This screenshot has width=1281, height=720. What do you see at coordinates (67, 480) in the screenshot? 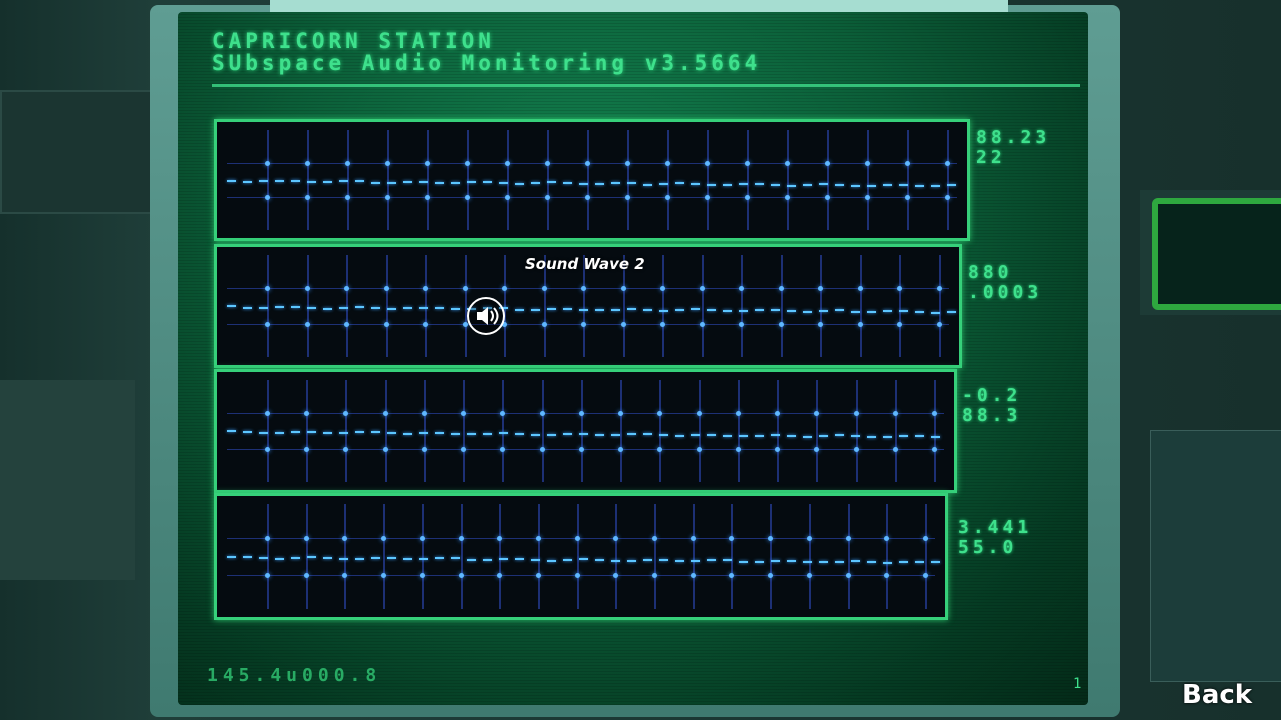
I see `left-console` at bounding box center [67, 480].